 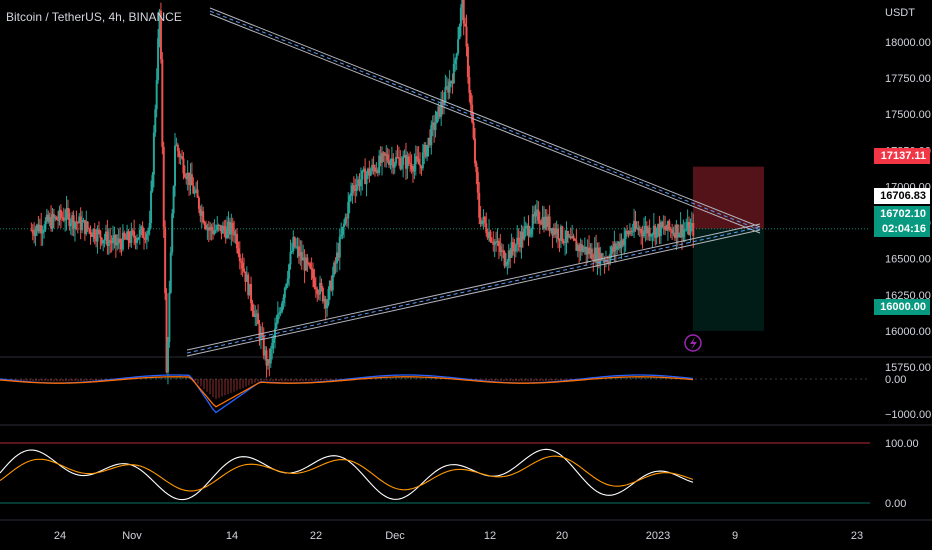 What do you see at coordinates (658, 536) in the screenshot?
I see `time-tick-label: 2023` at bounding box center [658, 536].